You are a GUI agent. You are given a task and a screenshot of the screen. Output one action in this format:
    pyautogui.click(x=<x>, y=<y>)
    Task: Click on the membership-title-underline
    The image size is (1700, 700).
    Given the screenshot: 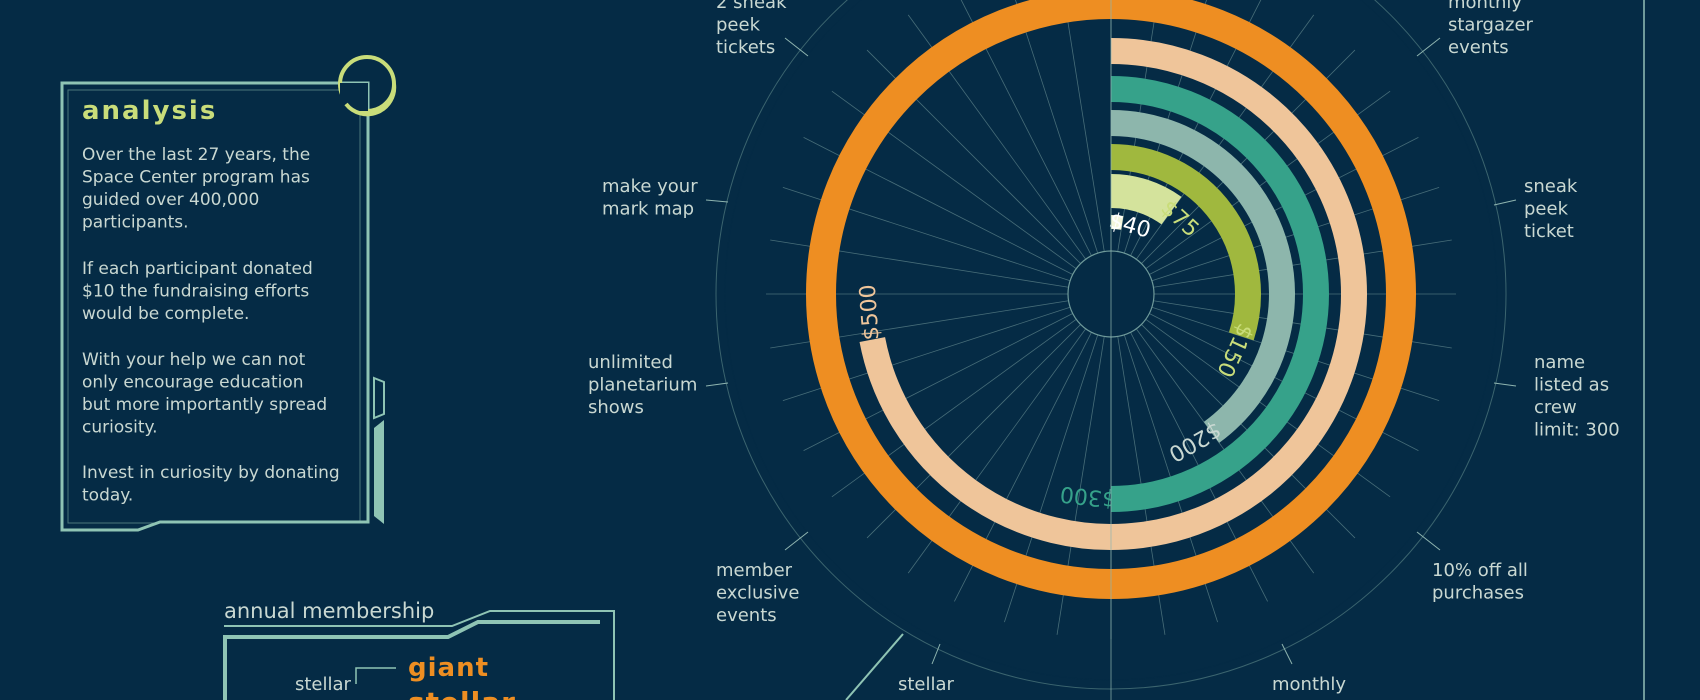 What is the action you would take?
    pyautogui.click(x=419, y=655)
    